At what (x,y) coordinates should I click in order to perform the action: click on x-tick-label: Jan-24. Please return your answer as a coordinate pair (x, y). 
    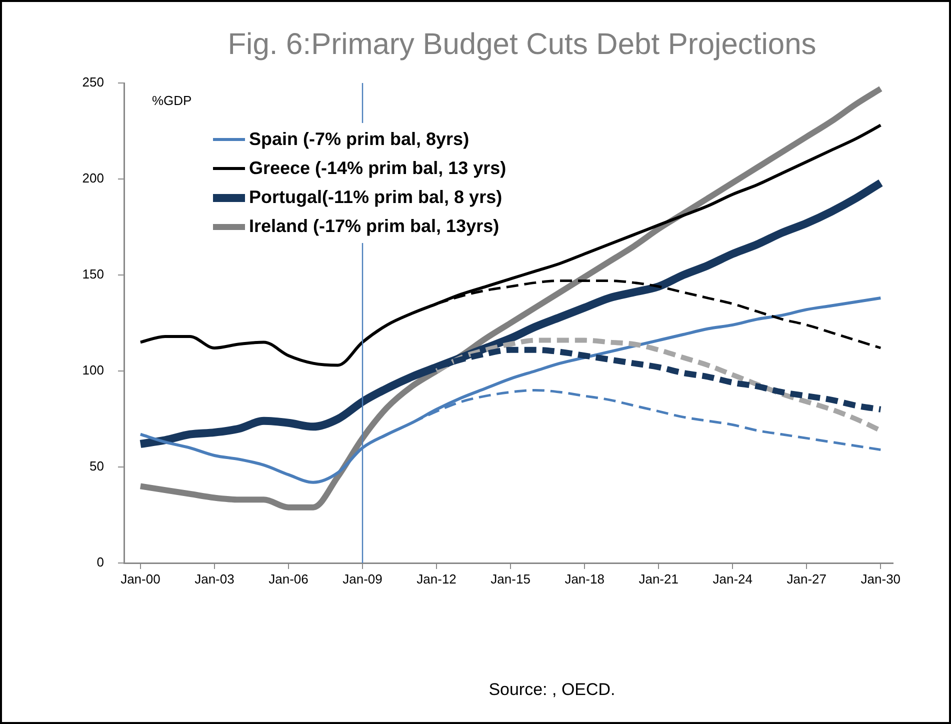
    Looking at the image, I should click on (732, 578).